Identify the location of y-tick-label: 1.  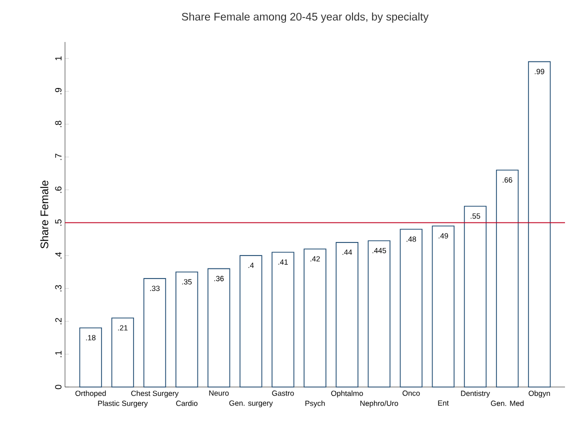
(58, 58).